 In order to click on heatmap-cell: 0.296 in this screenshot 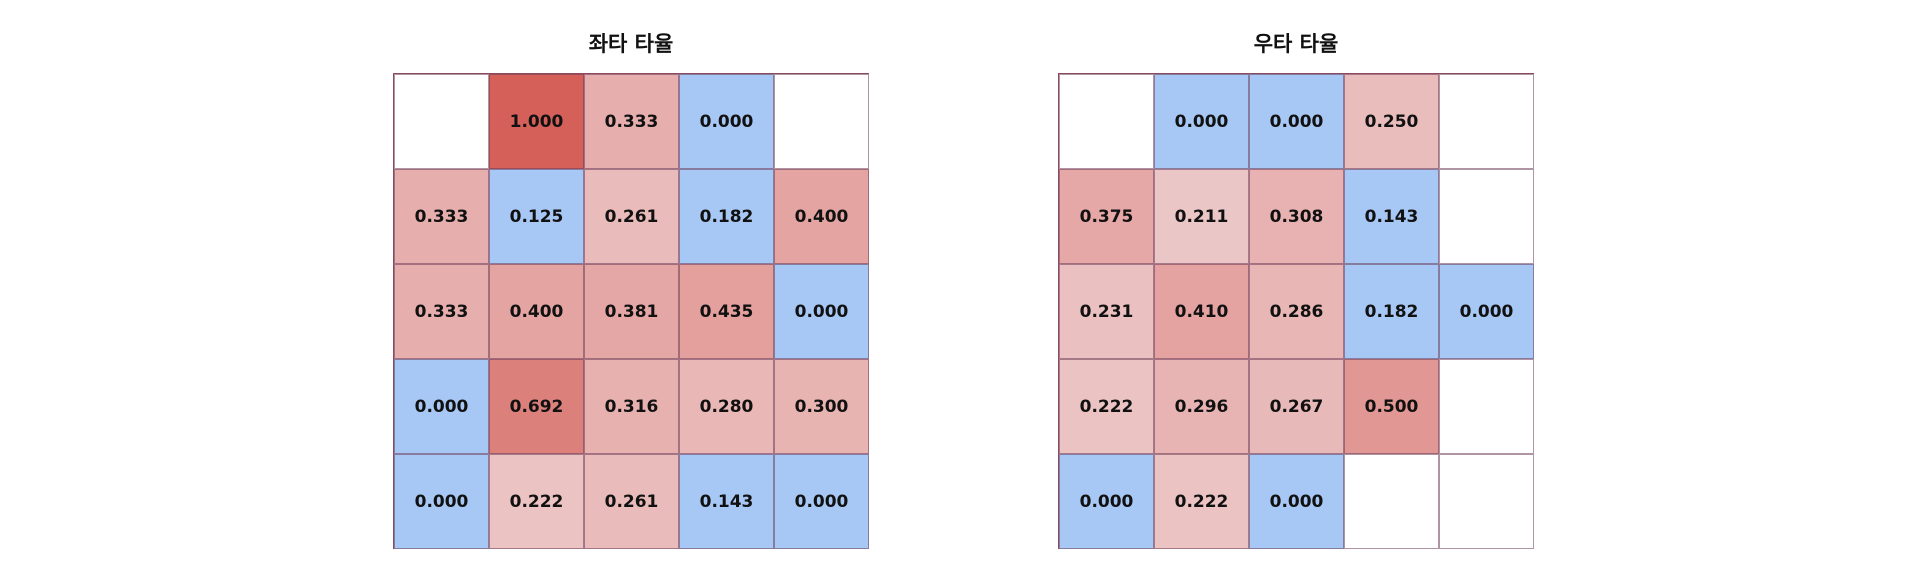, I will do `click(1201, 406)`.